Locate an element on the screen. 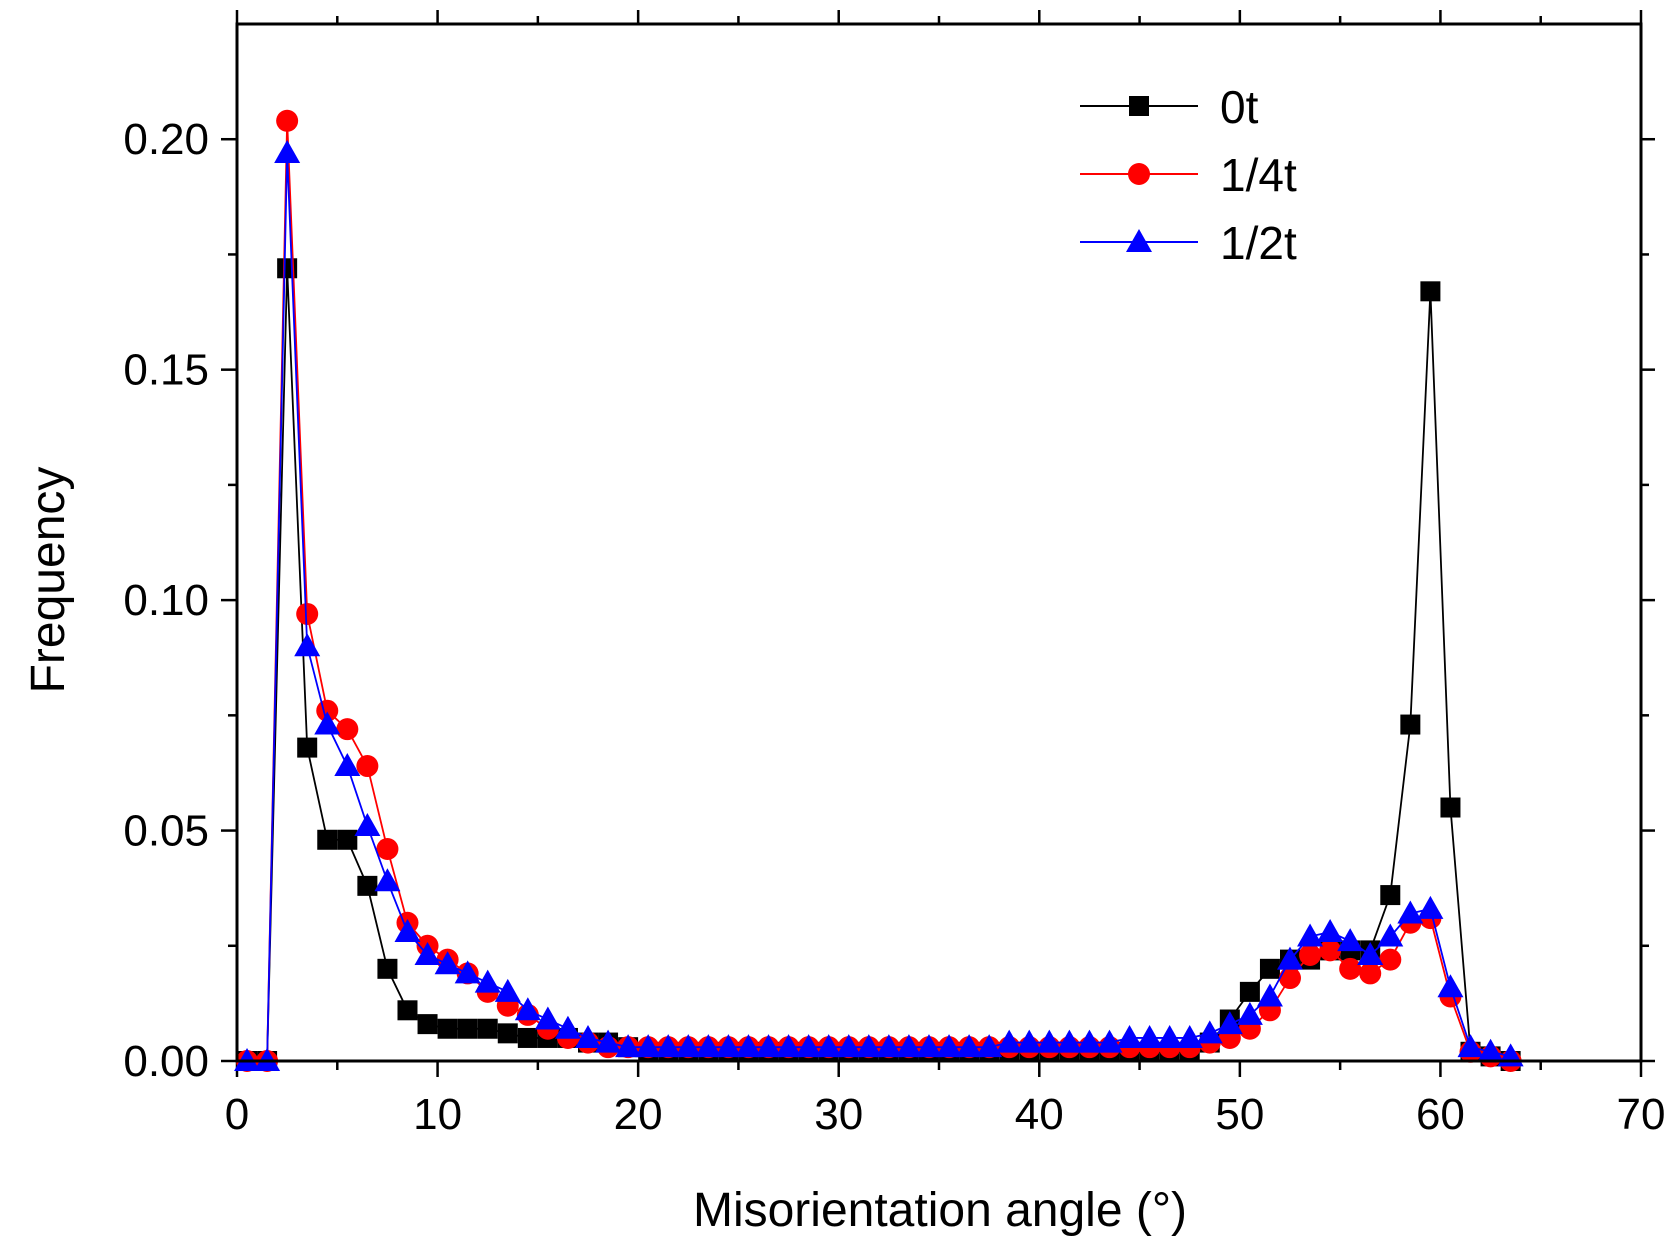 The image size is (1678, 1255). y-tick-label: 0.15 is located at coordinates (166, 370).